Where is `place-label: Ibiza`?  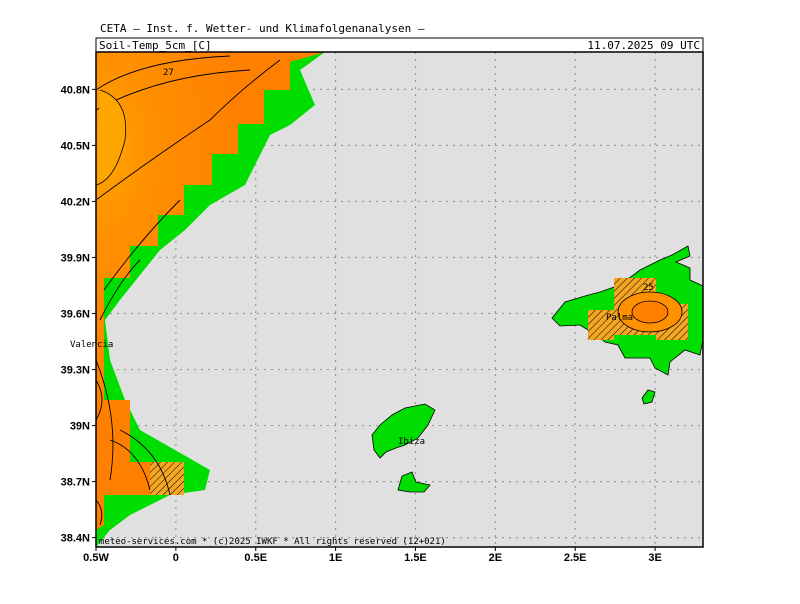
place-label: Ibiza is located at coordinates (411, 442).